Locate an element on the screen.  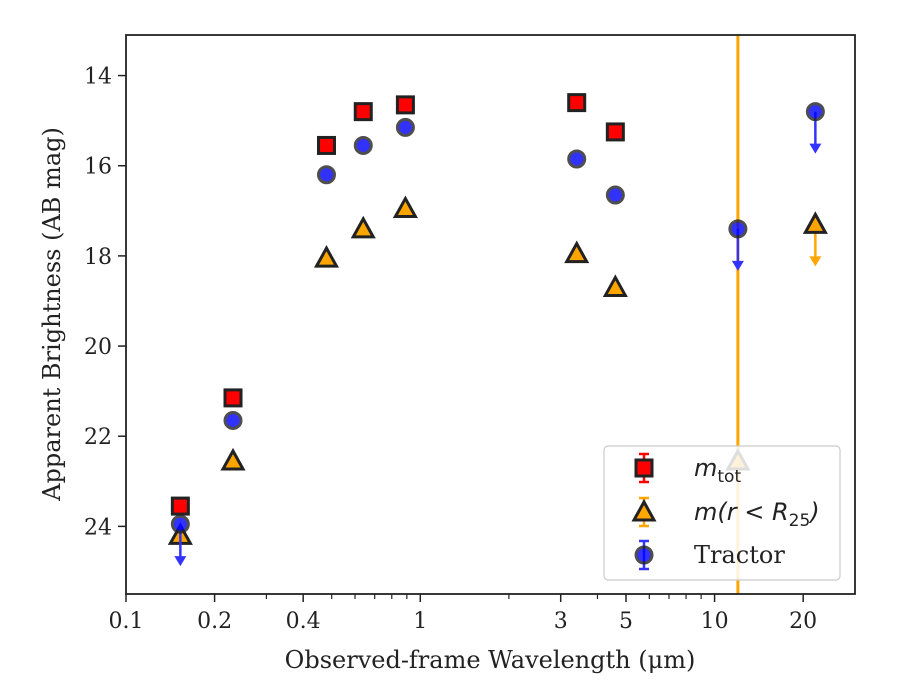
y-tick-label-5: 24 is located at coordinates (98, 527).